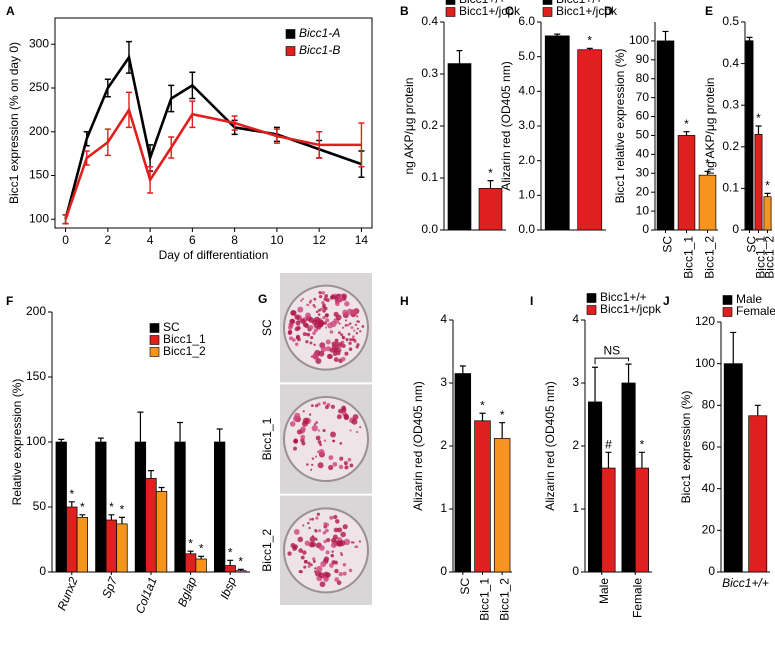 This screenshot has width=775, height=649. What do you see at coordinates (758, 118) in the screenshot?
I see `significance-mark: *` at bounding box center [758, 118].